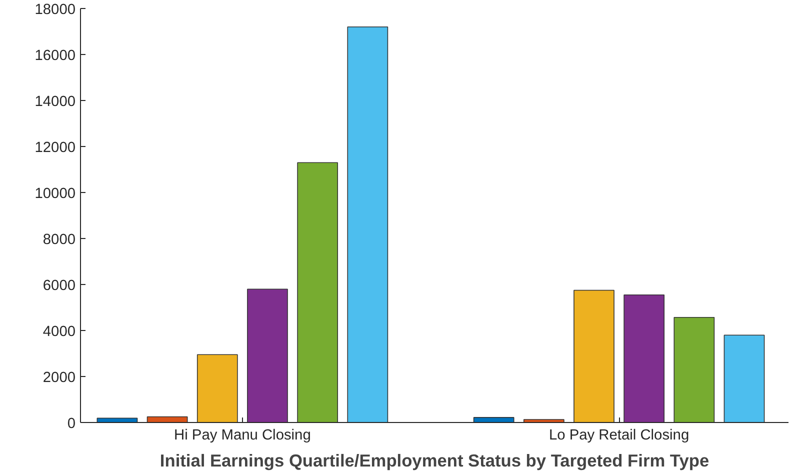  Describe the element at coordinates (619, 436) in the screenshot. I see `x-tick-label: Lo Pay Retail Closing` at that location.